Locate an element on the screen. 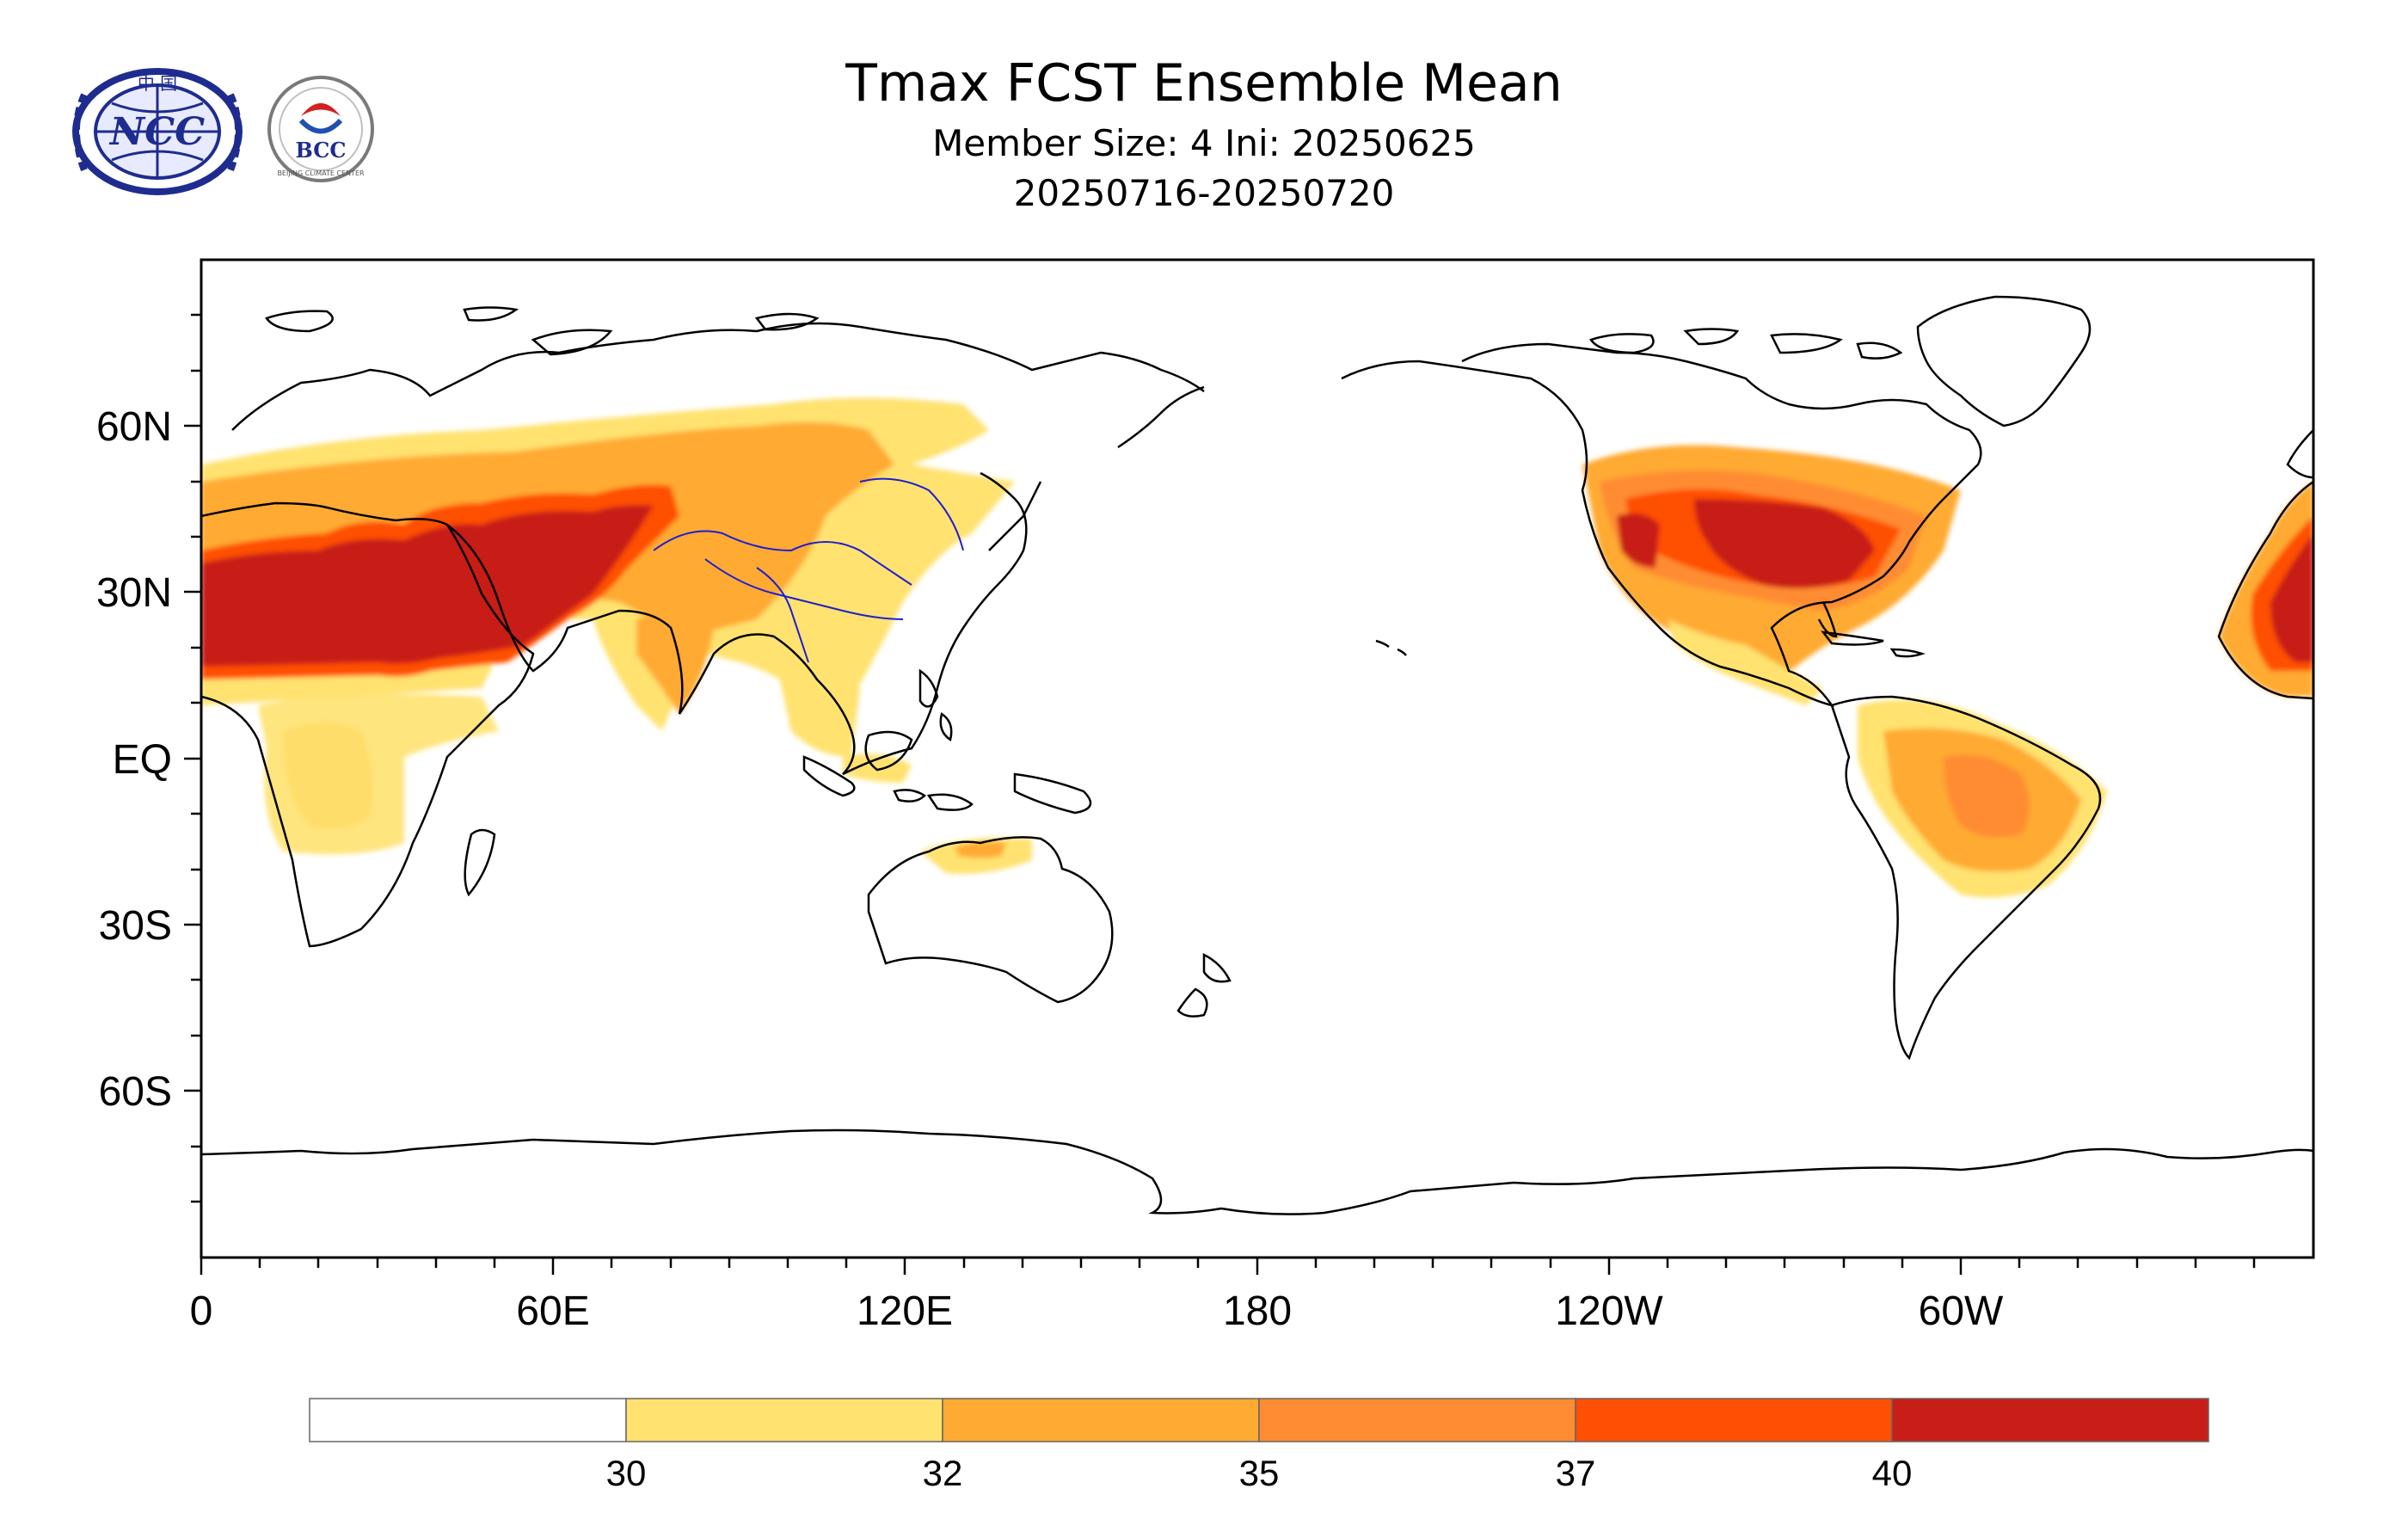 Image resolution: width=2408 pixels, height=1519 pixels. lat-label-60n: 60N is located at coordinates (134, 427).